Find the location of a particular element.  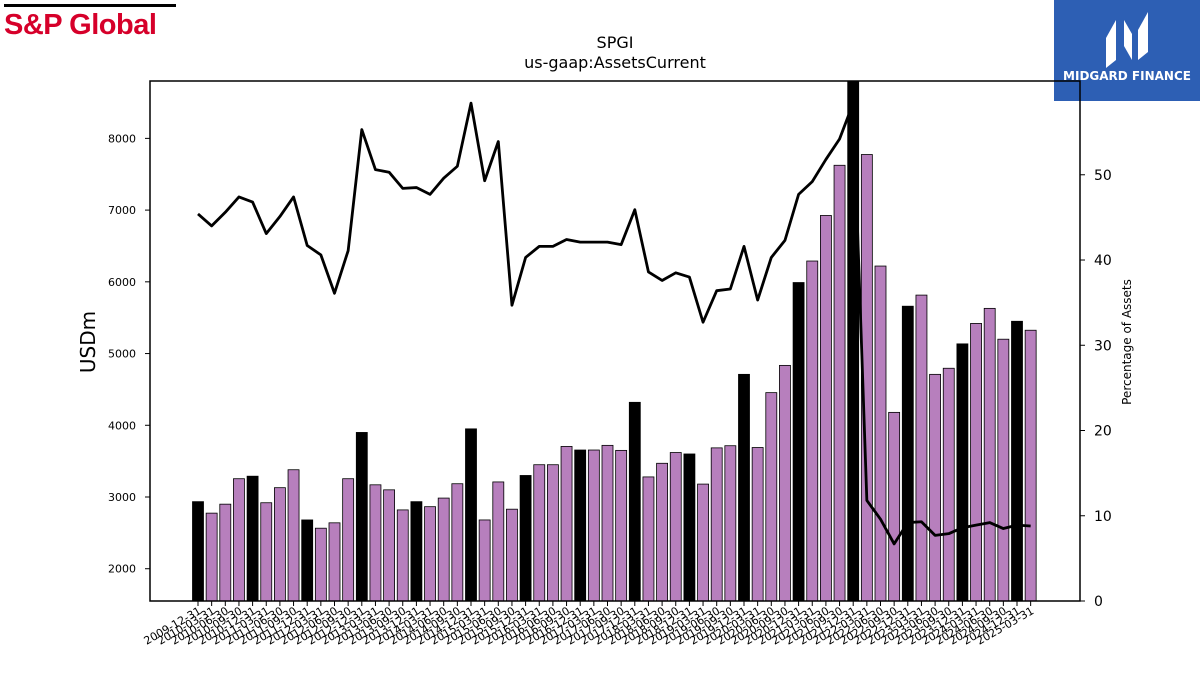

y2-tick-label: 0 is located at coordinates (1098, 602).